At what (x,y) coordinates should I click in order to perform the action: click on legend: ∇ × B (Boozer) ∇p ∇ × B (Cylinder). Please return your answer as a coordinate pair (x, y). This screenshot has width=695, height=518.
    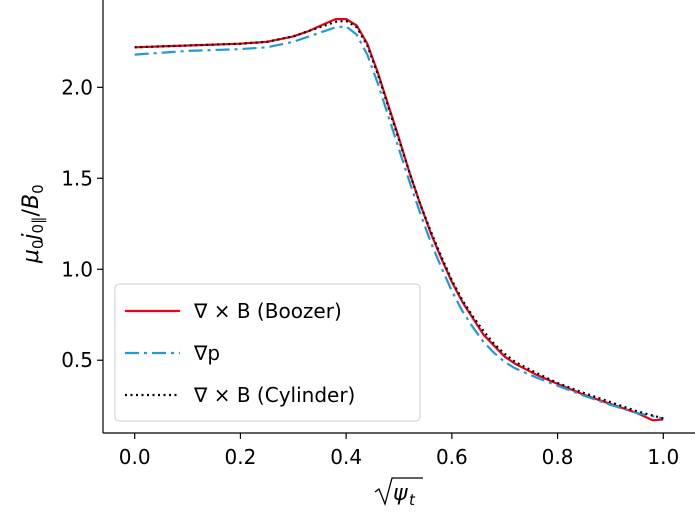
    Looking at the image, I should click on (267, 352).